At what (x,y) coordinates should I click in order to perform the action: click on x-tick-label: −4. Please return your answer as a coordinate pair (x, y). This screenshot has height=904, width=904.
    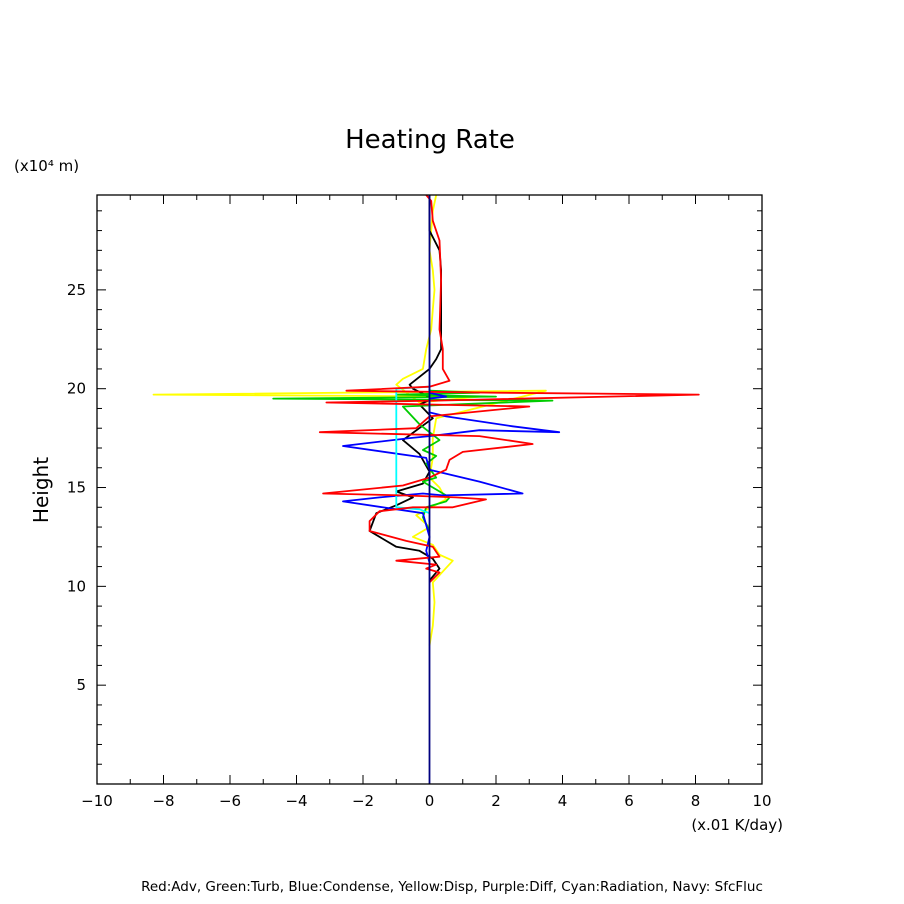
    Looking at the image, I should click on (296, 801).